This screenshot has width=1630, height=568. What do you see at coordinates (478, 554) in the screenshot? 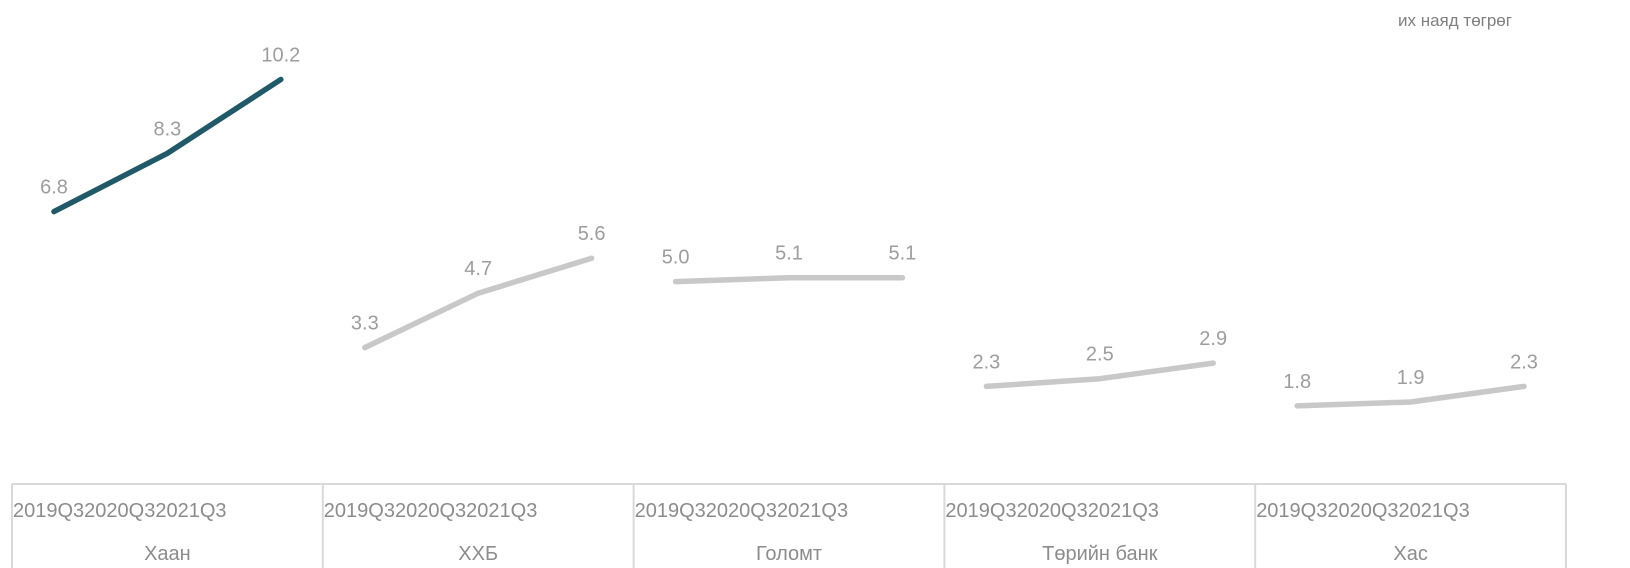
I see `group-label: ХХБ` at bounding box center [478, 554].